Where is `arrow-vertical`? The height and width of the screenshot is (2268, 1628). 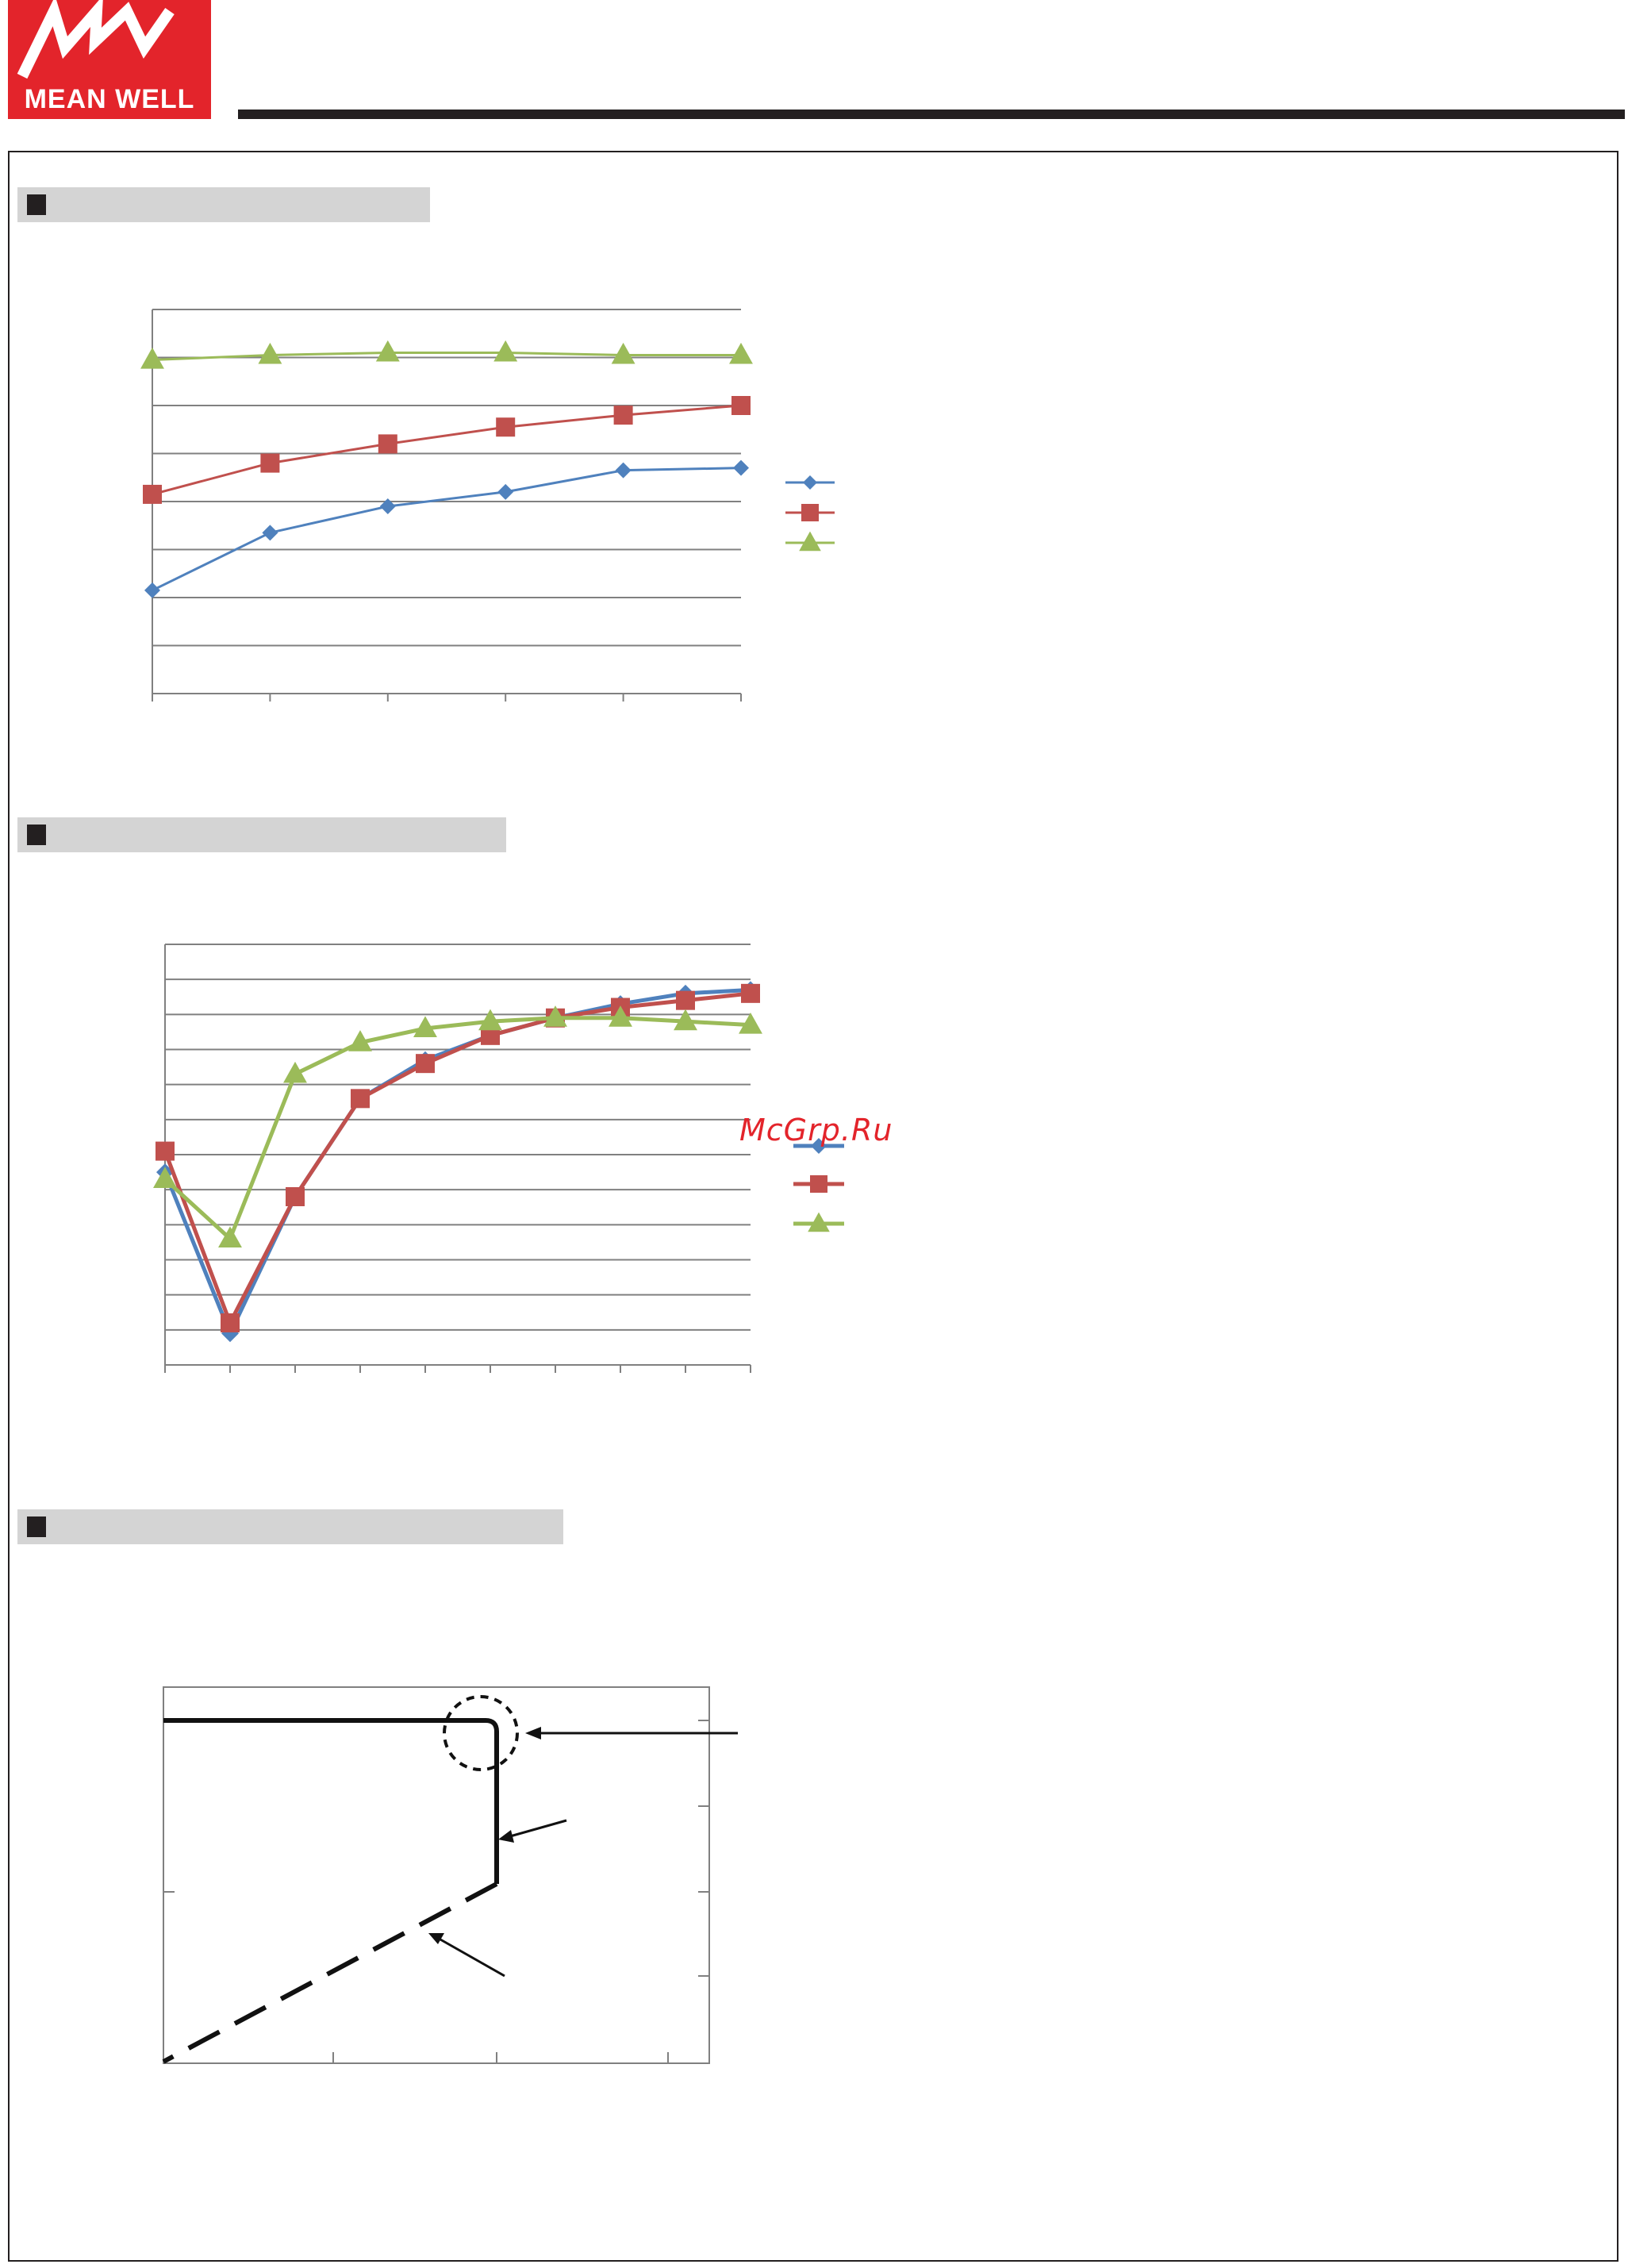 arrow-vertical is located at coordinates (535, 1829).